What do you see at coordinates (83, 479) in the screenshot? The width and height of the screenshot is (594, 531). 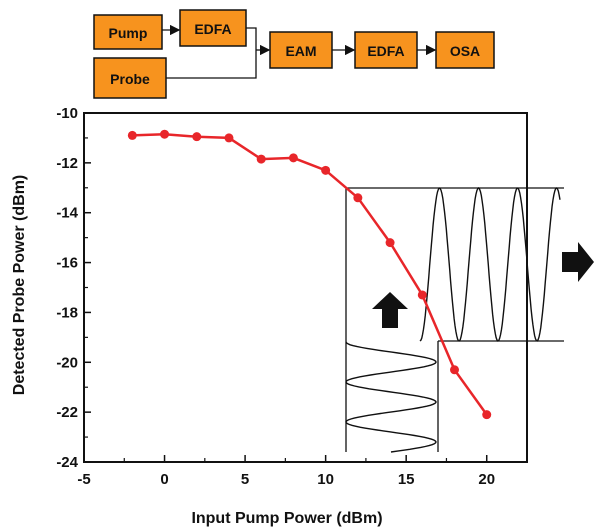 I see `x-tick-label: -5` at bounding box center [83, 479].